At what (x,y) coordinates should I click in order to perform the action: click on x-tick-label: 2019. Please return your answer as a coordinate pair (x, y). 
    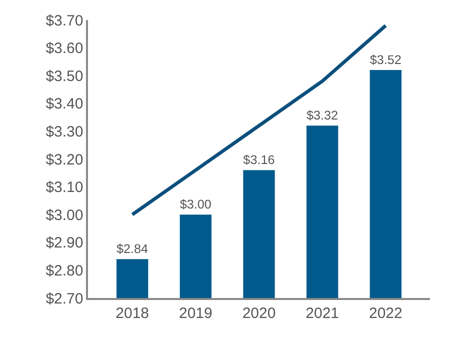
    Looking at the image, I should click on (195, 313).